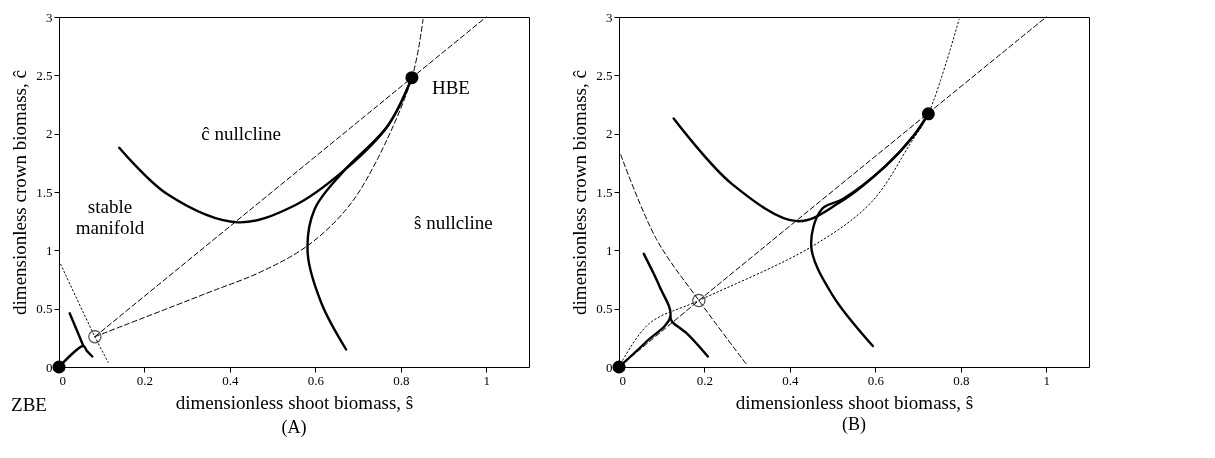 This screenshot has height=458, width=1215. I want to click on text: (A), so click(294, 427).